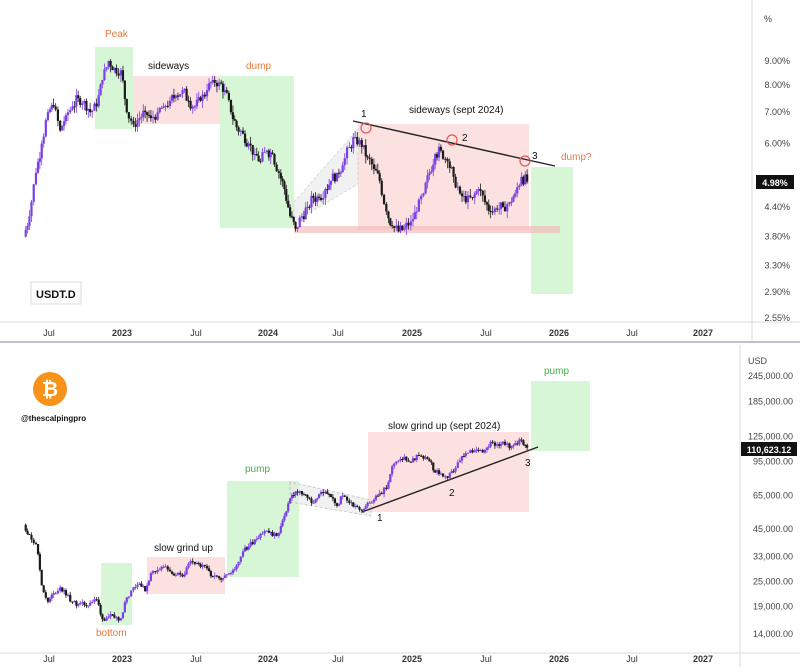  I want to click on y-tick-label: 2.90%, so click(777, 292).